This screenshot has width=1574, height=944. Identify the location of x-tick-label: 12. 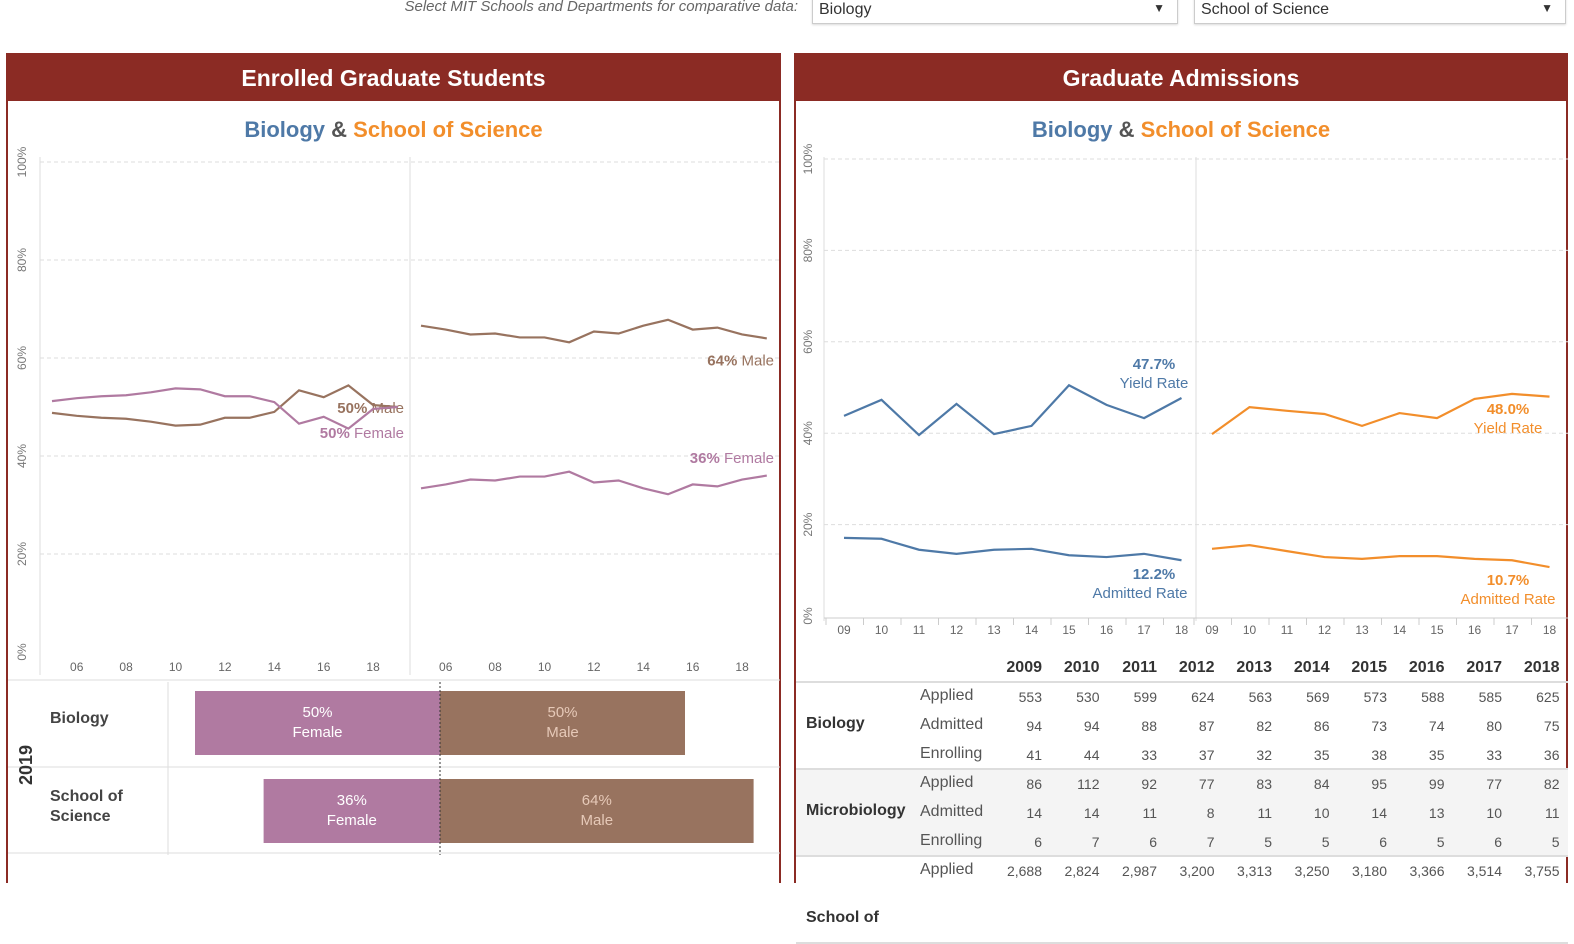
(1325, 630).